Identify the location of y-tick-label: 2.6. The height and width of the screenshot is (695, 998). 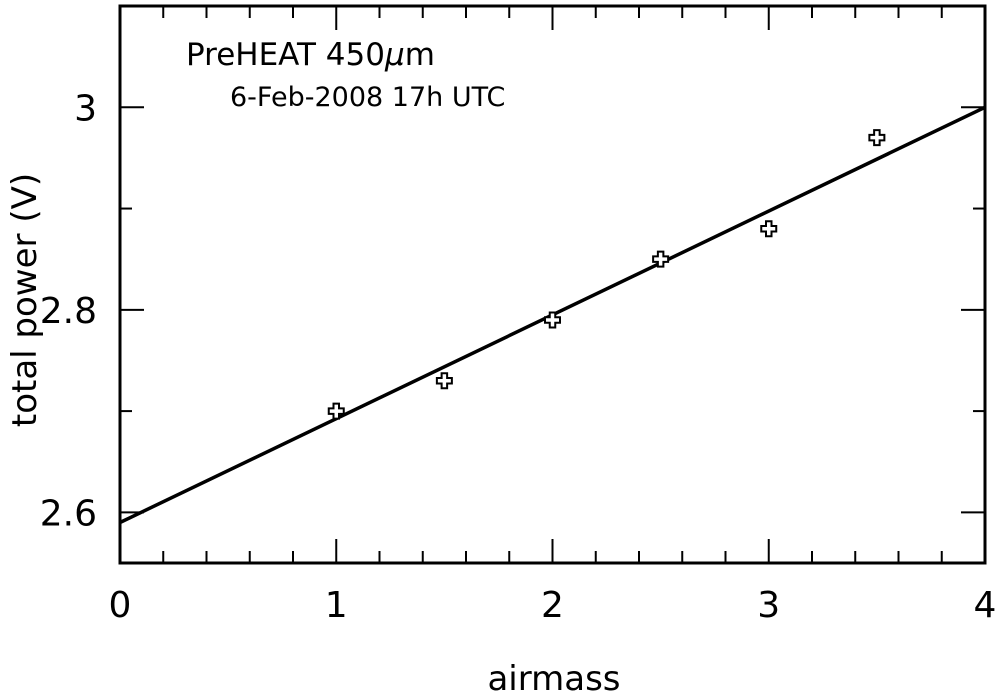
(68, 513).